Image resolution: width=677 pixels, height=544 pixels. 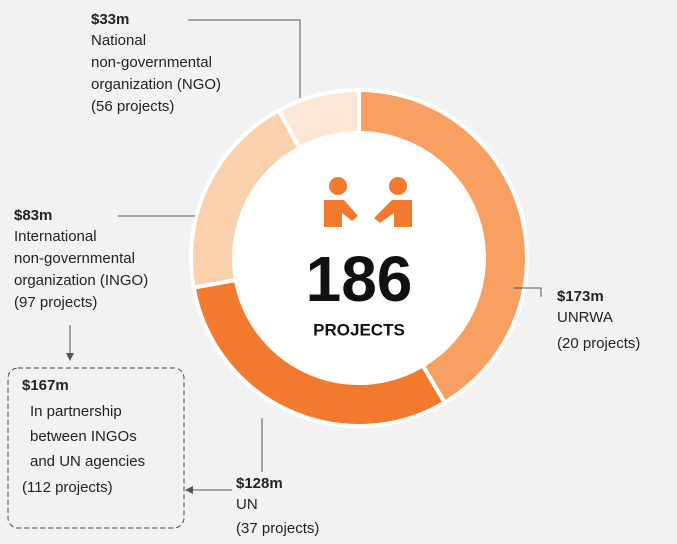 What do you see at coordinates (55, 302) in the screenshot?
I see `project-label: (97 projects)` at bounding box center [55, 302].